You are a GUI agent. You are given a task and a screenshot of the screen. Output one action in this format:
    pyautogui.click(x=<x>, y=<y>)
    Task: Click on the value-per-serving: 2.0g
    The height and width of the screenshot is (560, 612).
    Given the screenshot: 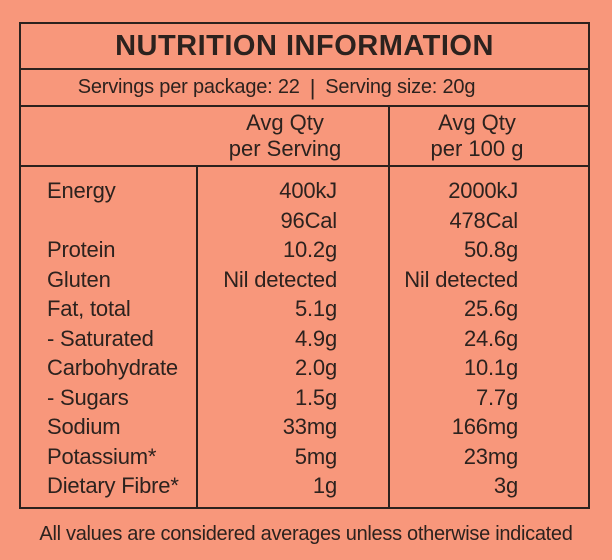 What is the action you would take?
    pyautogui.click(x=315, y=367)
    